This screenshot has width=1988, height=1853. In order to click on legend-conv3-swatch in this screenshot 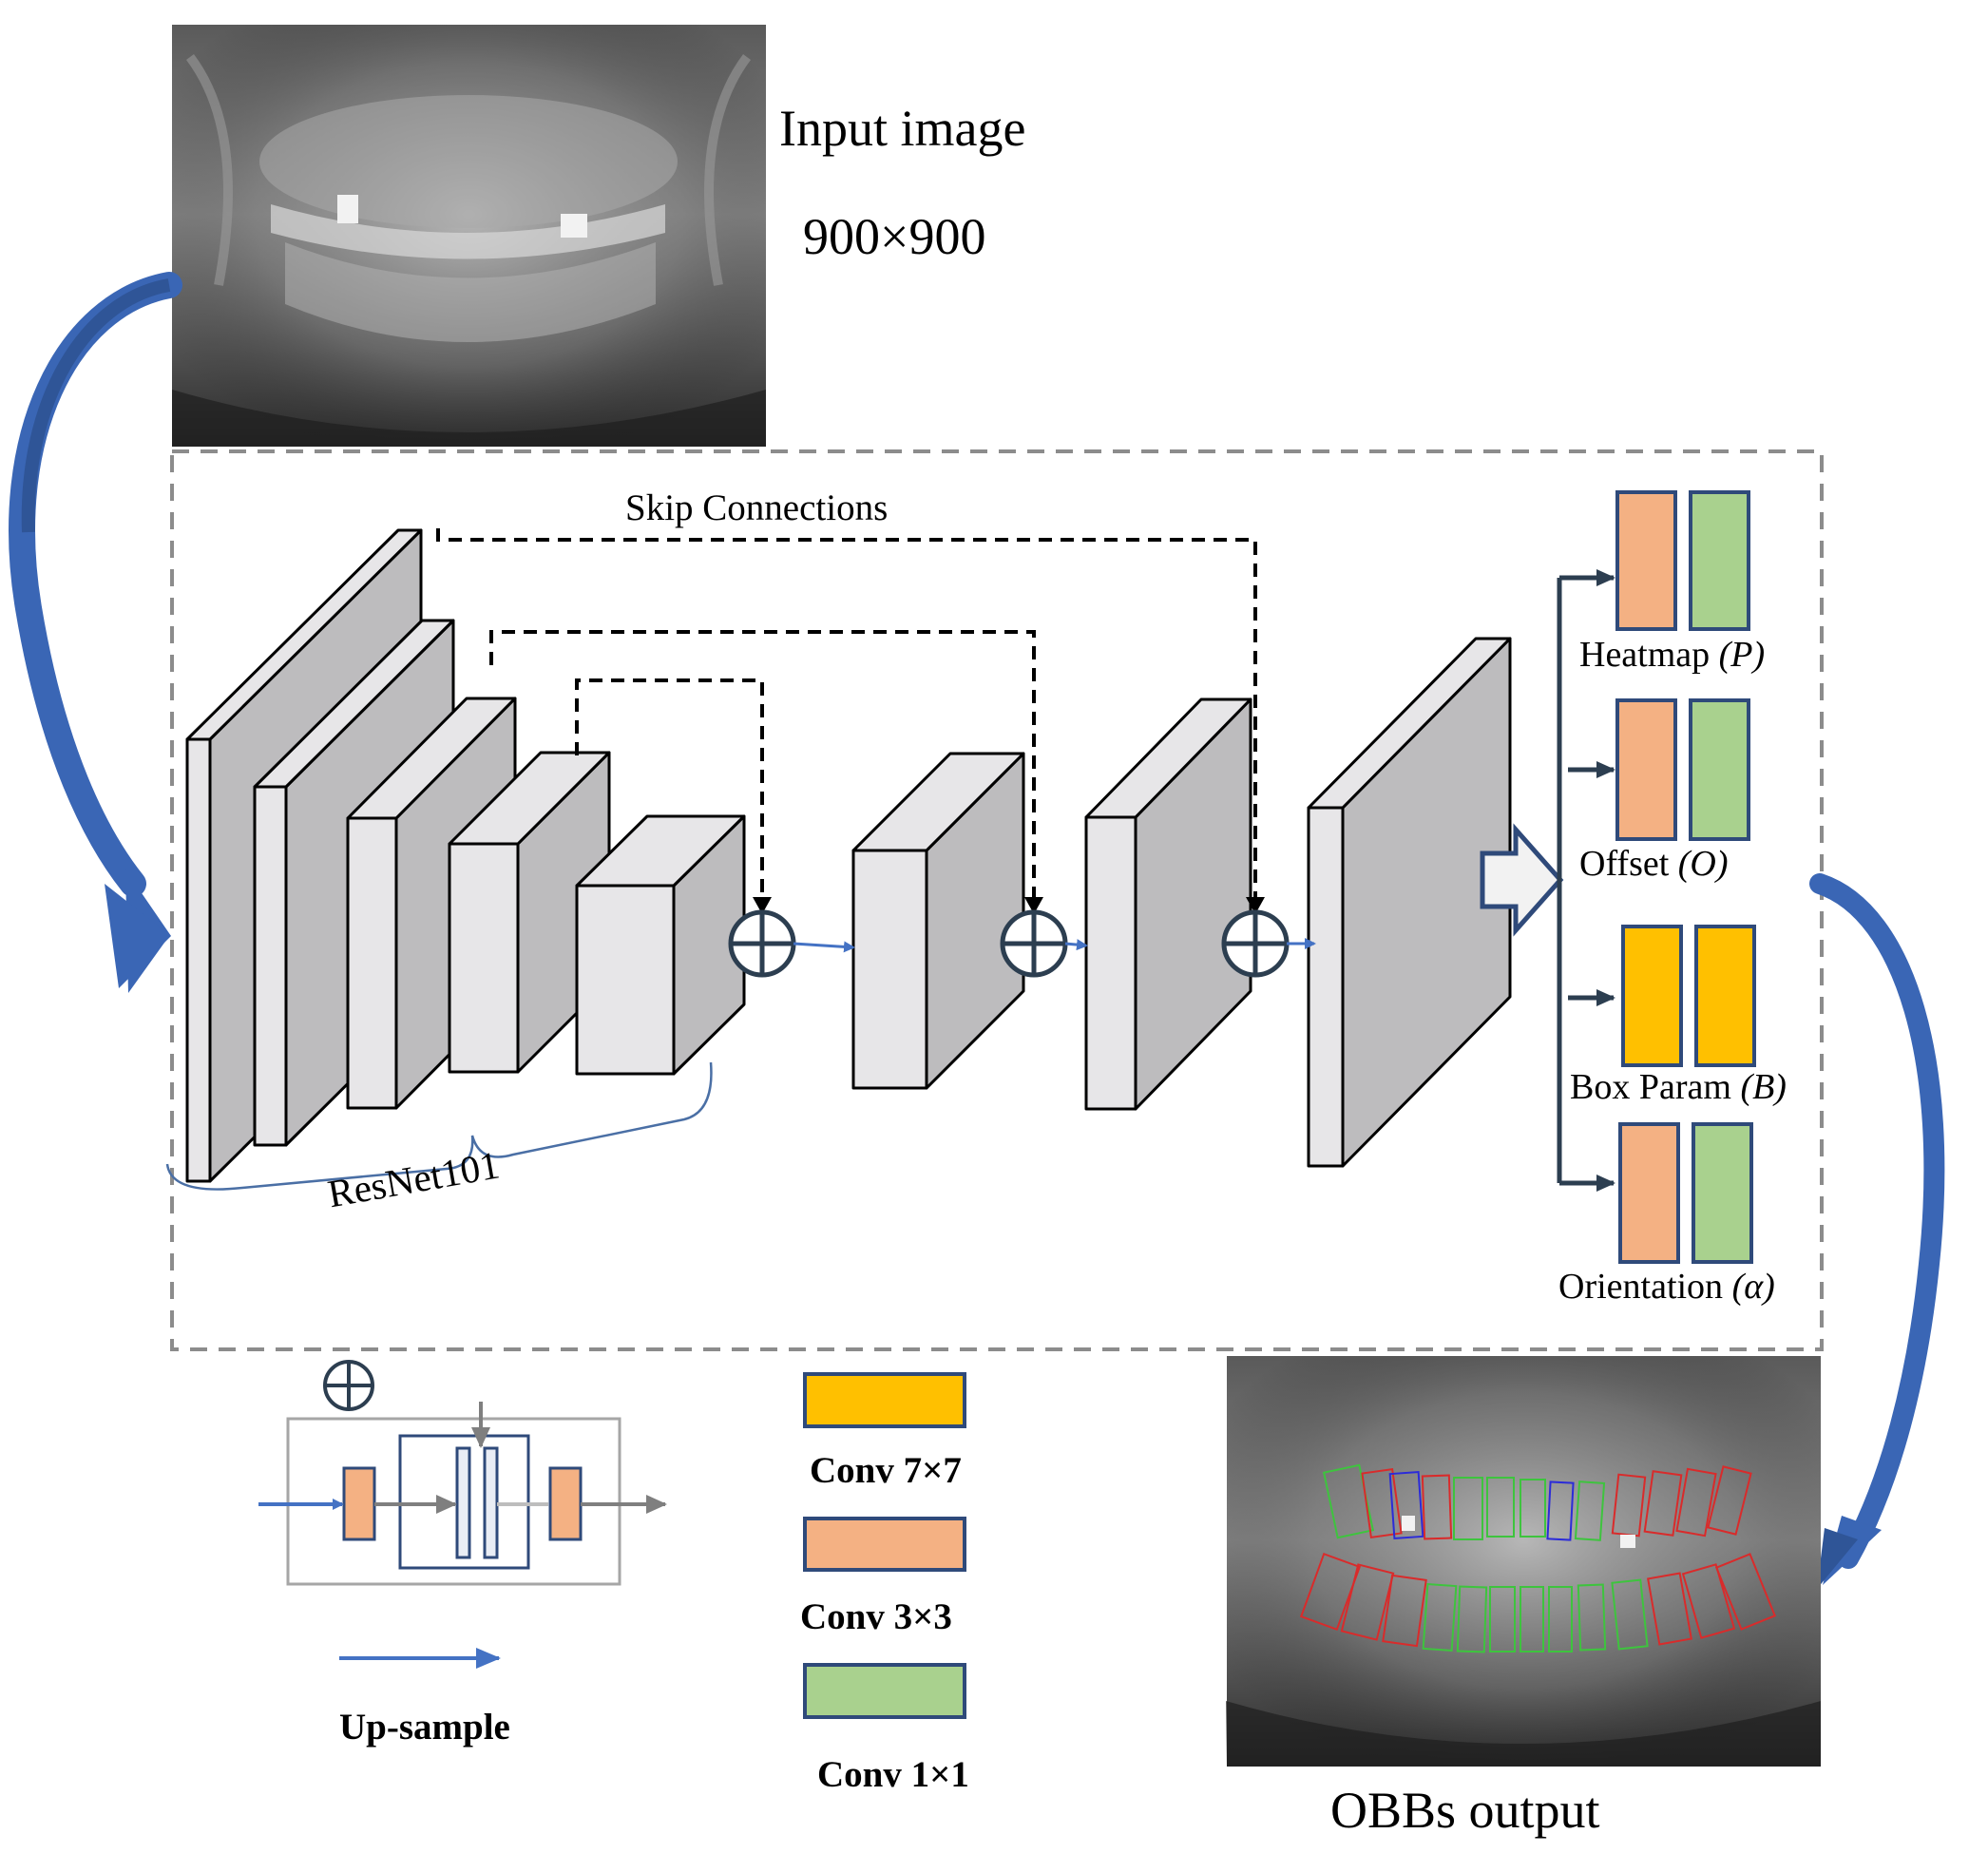, I will do `click(884, 1544)`.